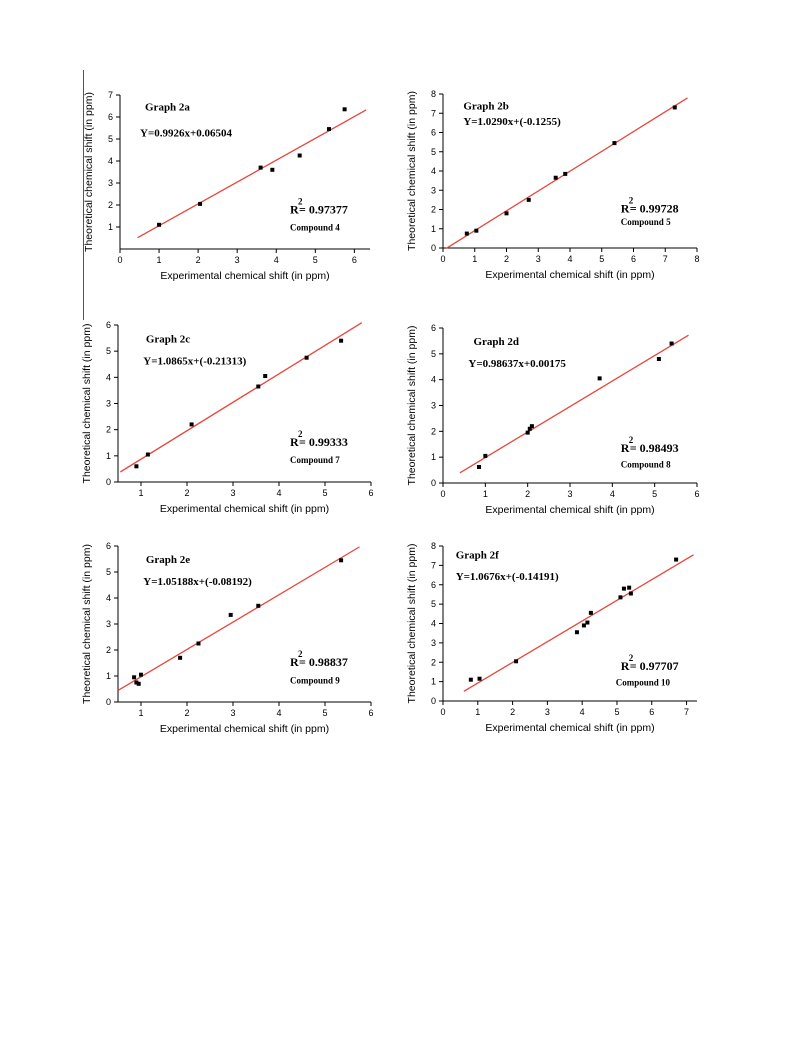  What do you see at coordinates (433, 94) in the screenshot?
I see `y-tick-label: 8` at bounding box center [433, 94].